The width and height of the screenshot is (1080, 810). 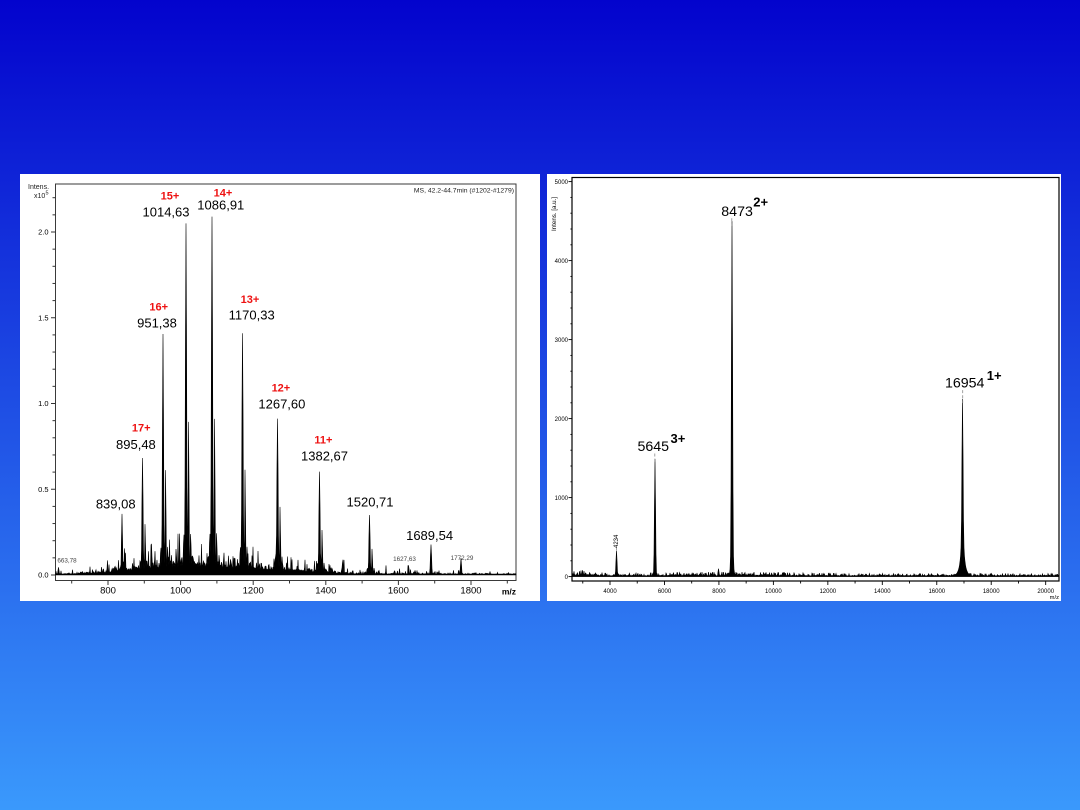 I want to click on svg-text: 12+, so click(x=281, y=389).